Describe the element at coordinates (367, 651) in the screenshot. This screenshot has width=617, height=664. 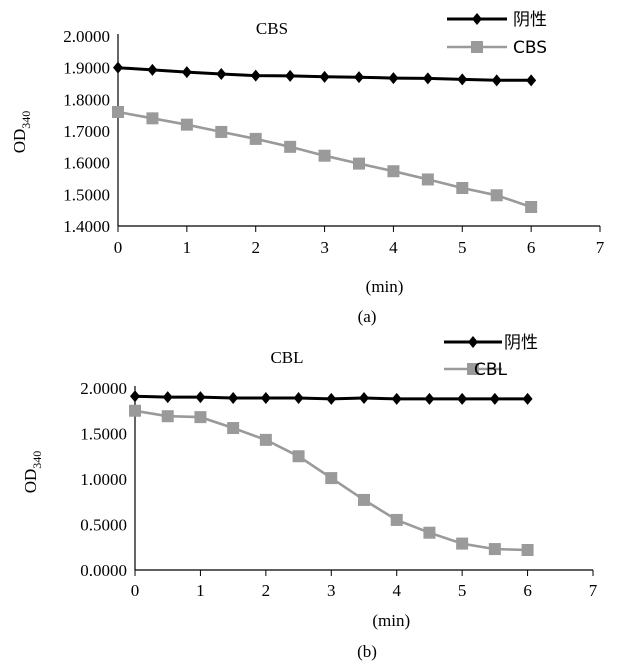
I see `panel-label: (b)` at that location.